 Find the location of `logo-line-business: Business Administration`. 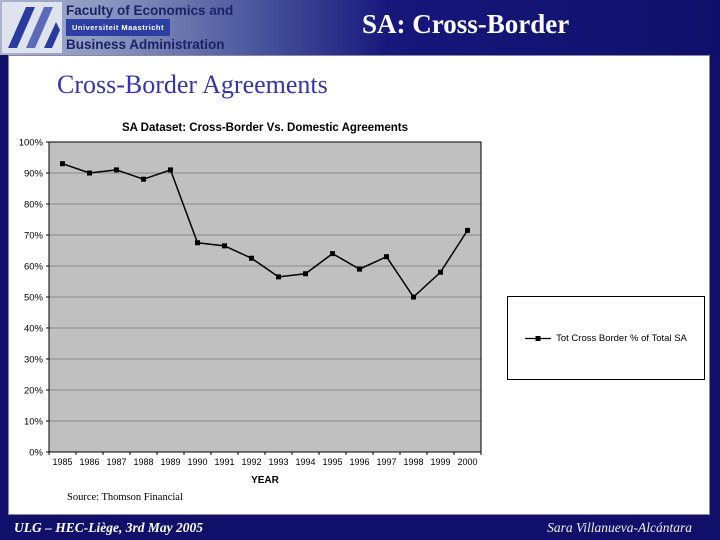

logo-line-business: Business Administration is located at coordinates (145, 44).